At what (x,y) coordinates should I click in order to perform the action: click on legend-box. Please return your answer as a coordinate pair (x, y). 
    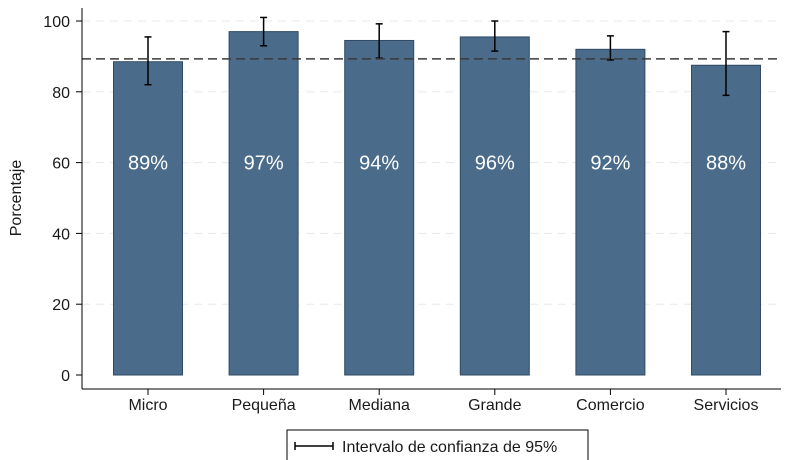
    Looking at the image, I should click on (437, 444).